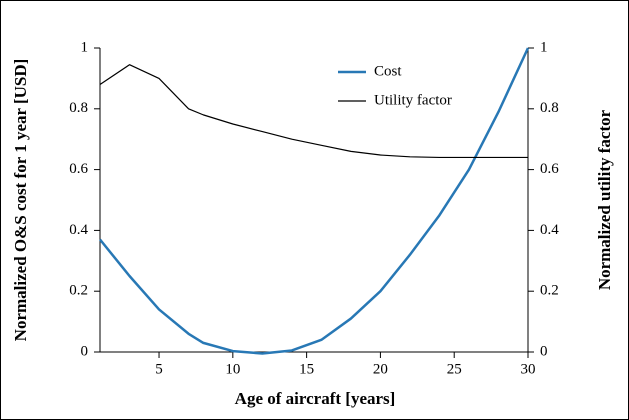  What do you see at coordinates (413, 100) in the screenshot?
I see `legend-label: Utility factor` at bounding box center [413, 100].